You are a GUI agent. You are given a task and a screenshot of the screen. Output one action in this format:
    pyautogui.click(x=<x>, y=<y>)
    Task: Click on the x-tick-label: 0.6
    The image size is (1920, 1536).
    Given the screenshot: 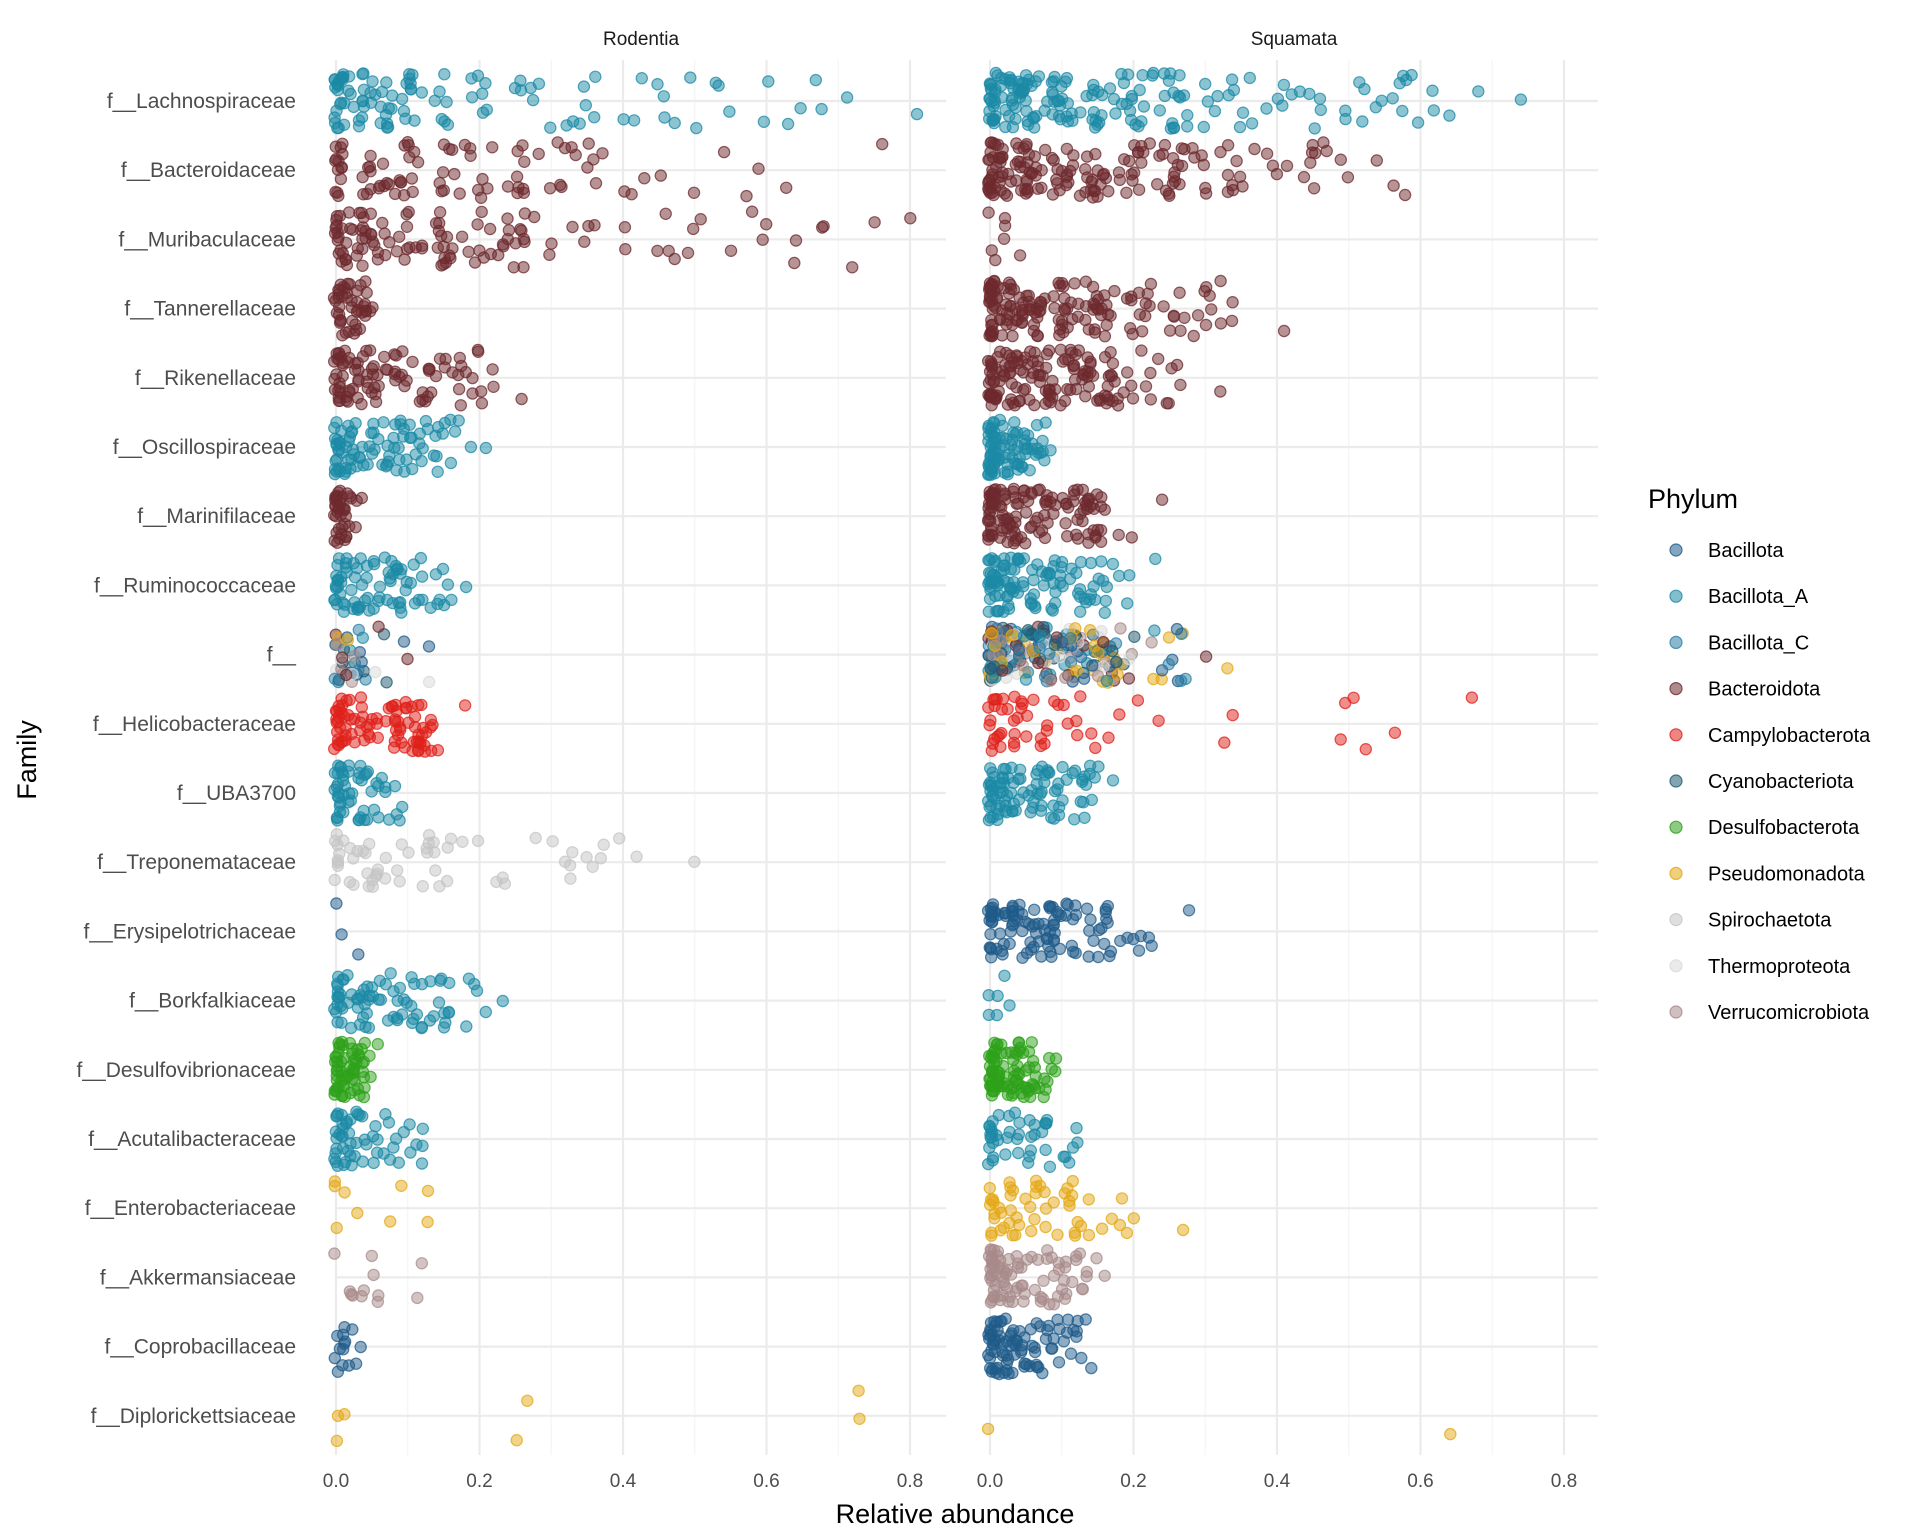 What is the action you would take?
    pyautogui.click(x=1420, y=1481)
    